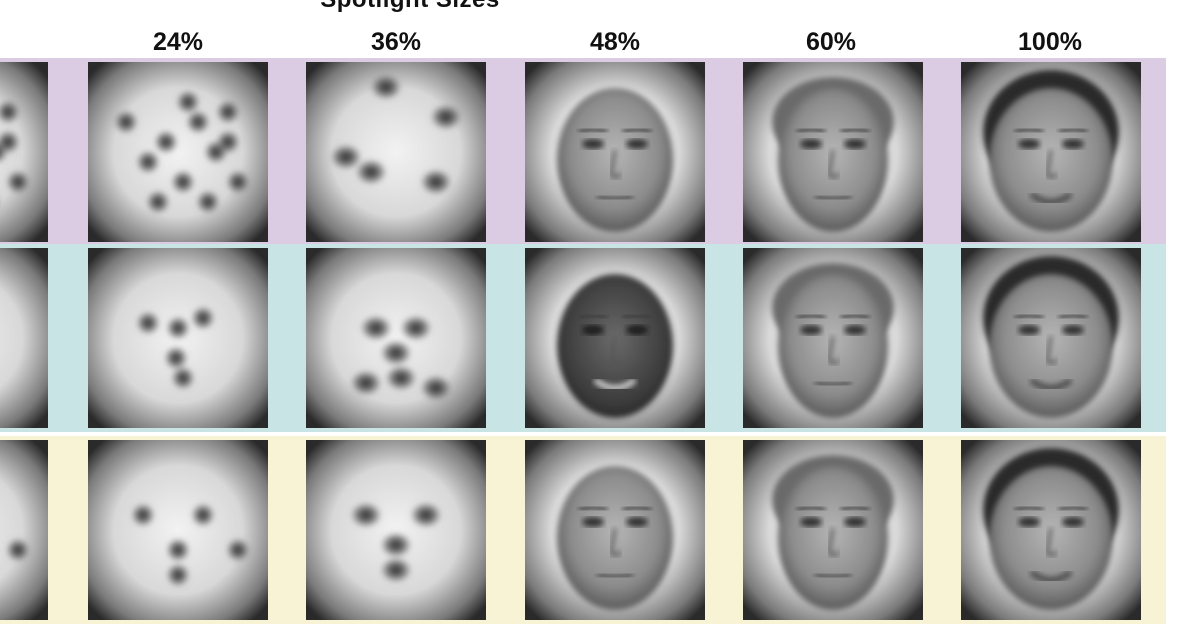 This screenshot has width=1200, height=630. I want to click on column-label-48: 48%, so click(615, 42).